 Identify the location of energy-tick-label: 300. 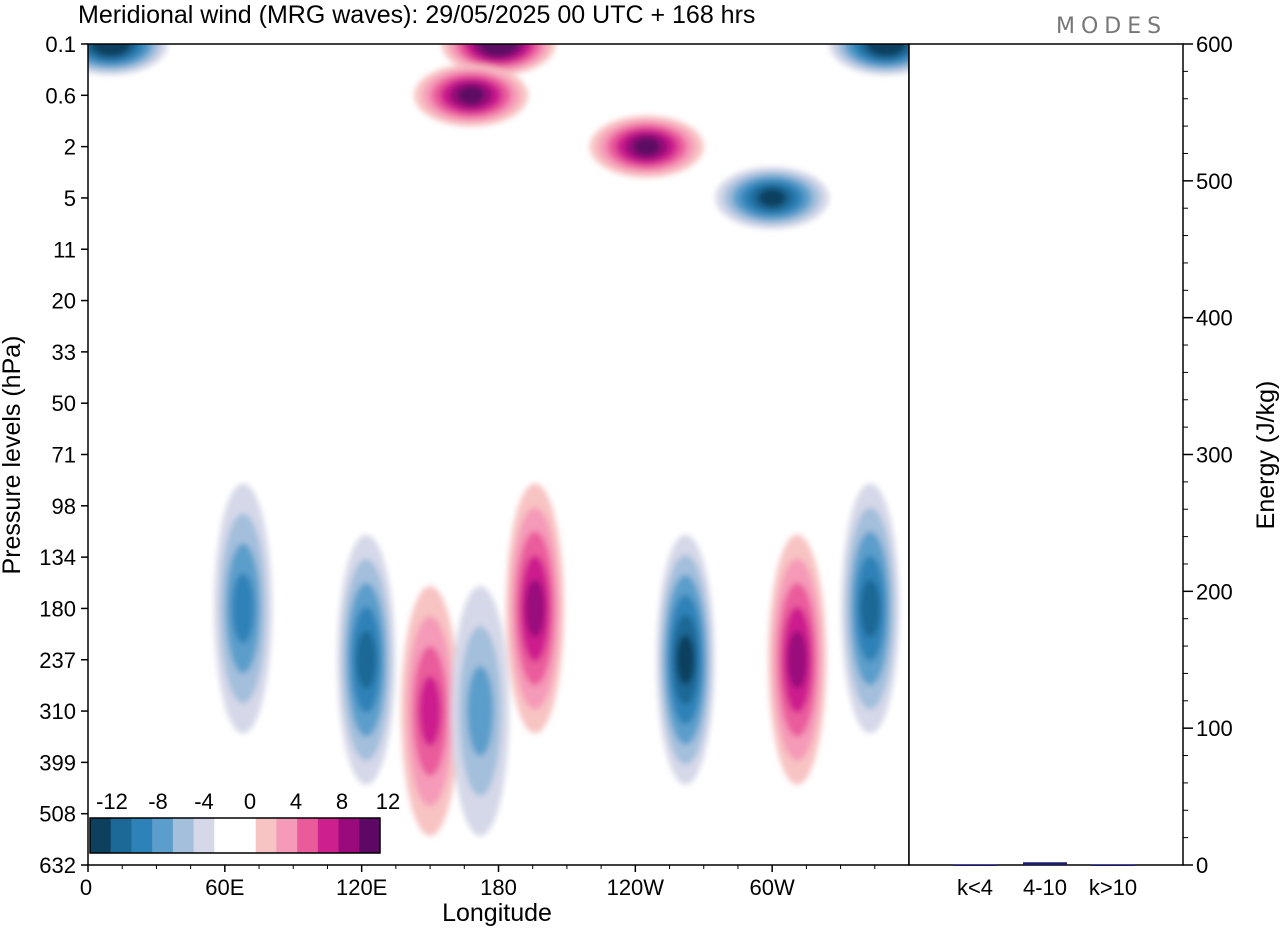
(1214, 455).